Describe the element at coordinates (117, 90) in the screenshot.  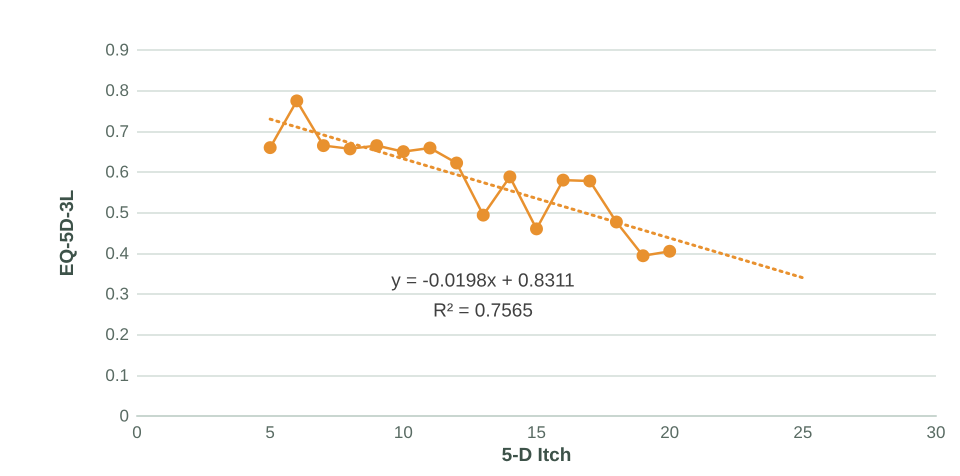
I see `y-tick-label: 0.8` at that location.